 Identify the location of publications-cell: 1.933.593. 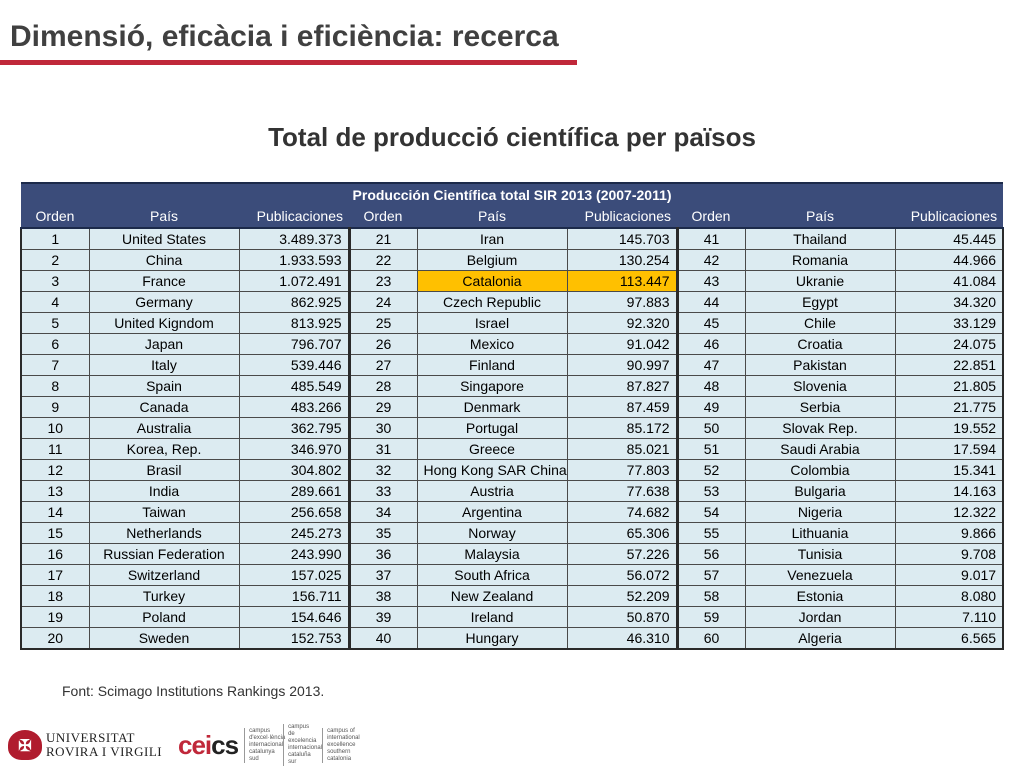
(294, 260).